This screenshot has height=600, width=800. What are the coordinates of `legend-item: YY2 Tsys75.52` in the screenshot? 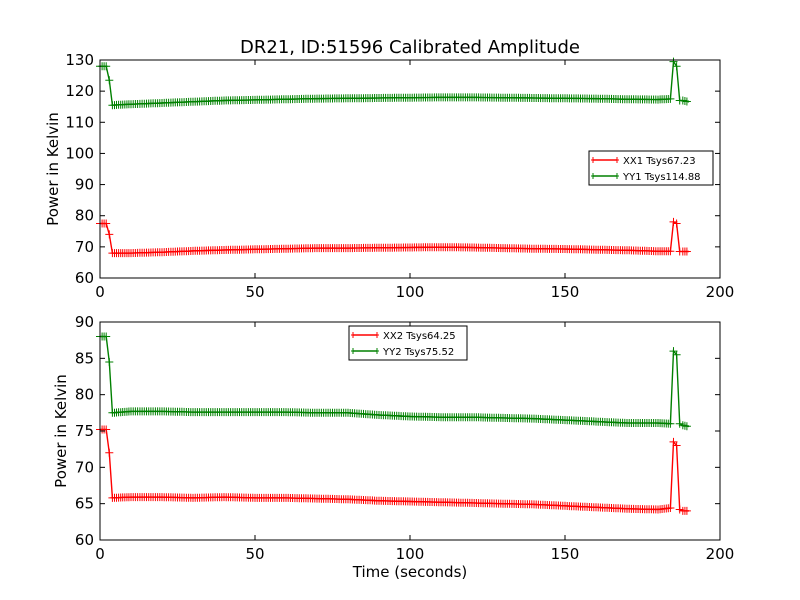 It's located at (402, 352).